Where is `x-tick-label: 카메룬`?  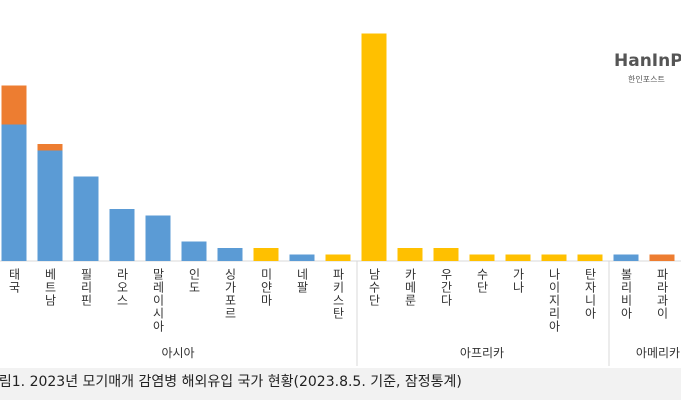 x-tick-label: 카메룬 is located at coordinates (410, 287).